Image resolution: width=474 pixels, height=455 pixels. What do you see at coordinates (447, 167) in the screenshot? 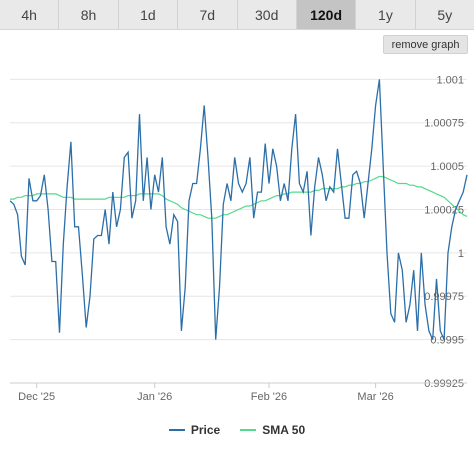
I see `y-tick-label: 1.0005` at bounding box center [447, 167].